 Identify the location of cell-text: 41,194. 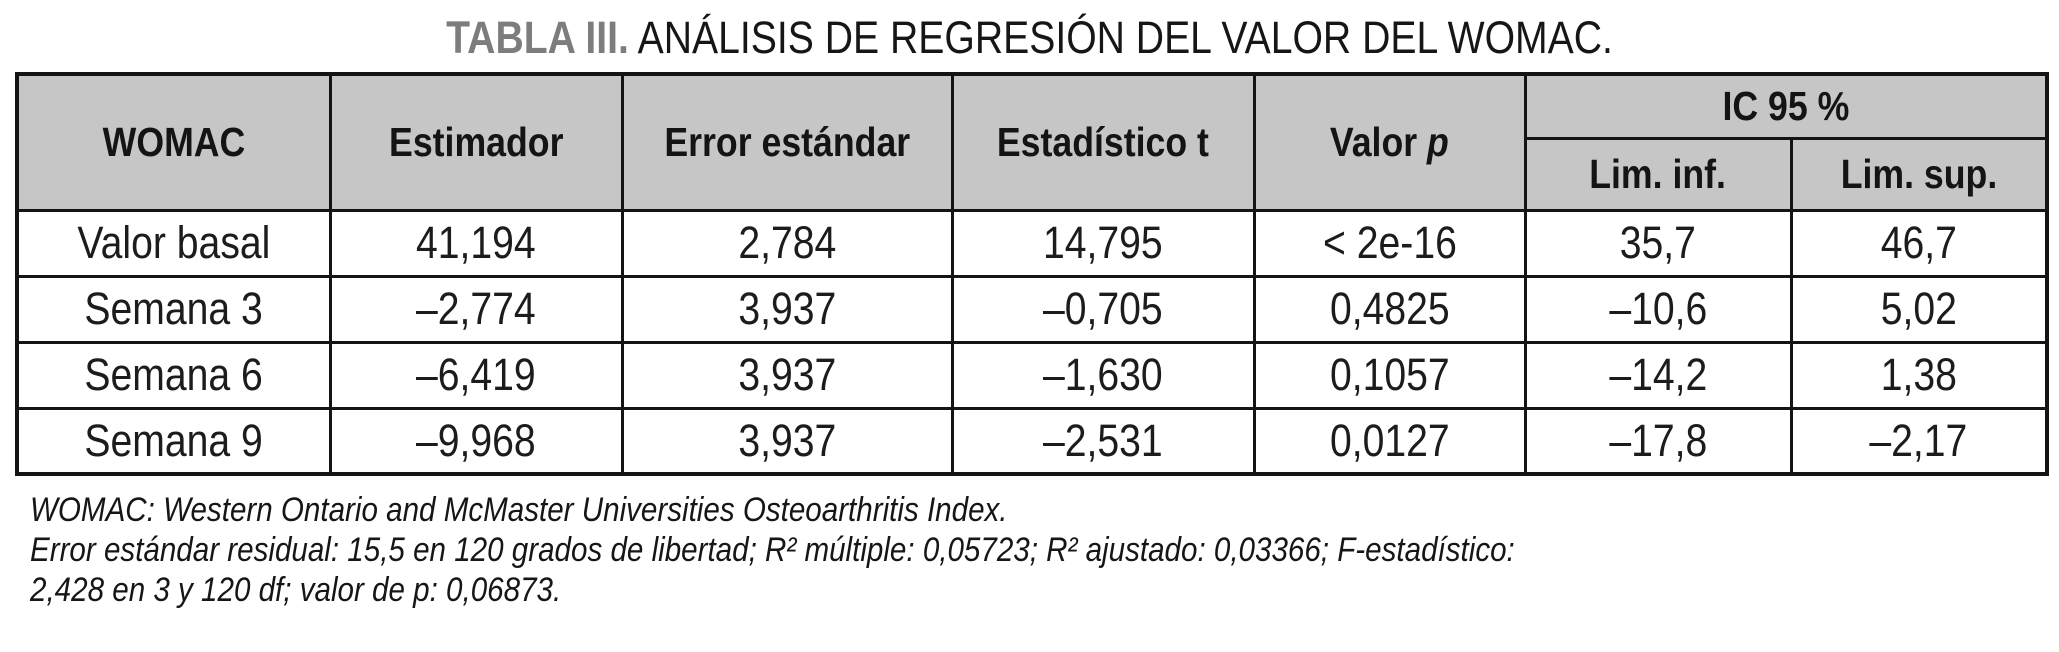
(476, 242).